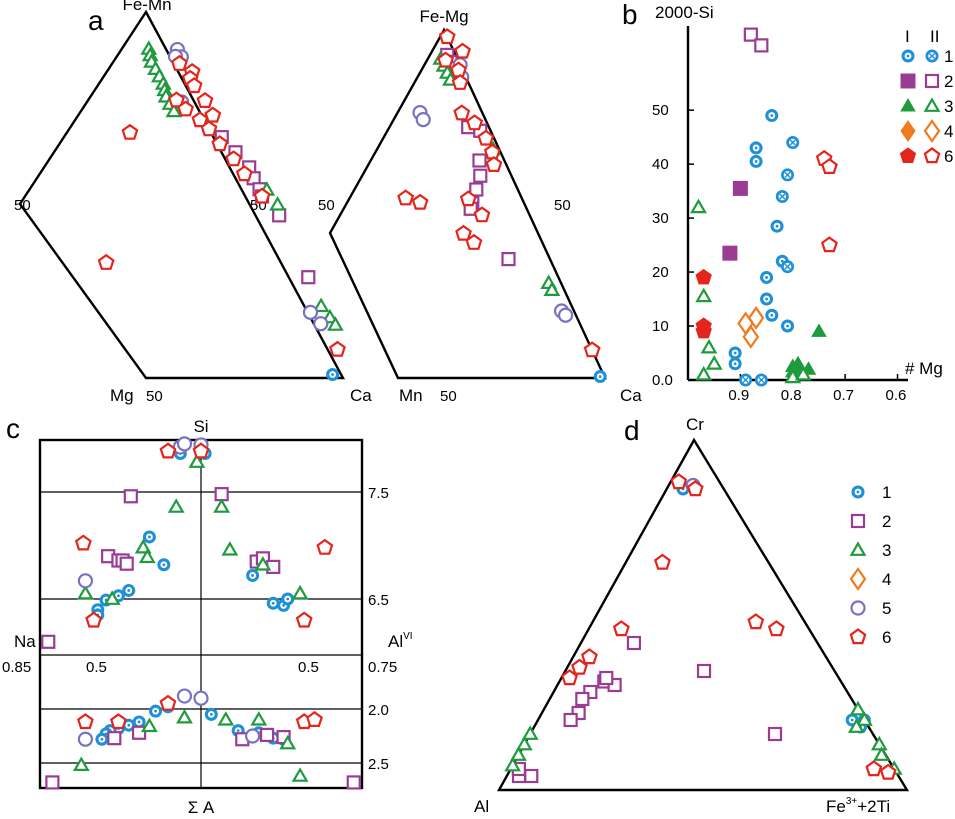 The width and height of the screenshot is (955, 819). I want to click on panel-b-ylabel: 2000-Si, so click(684, 12).